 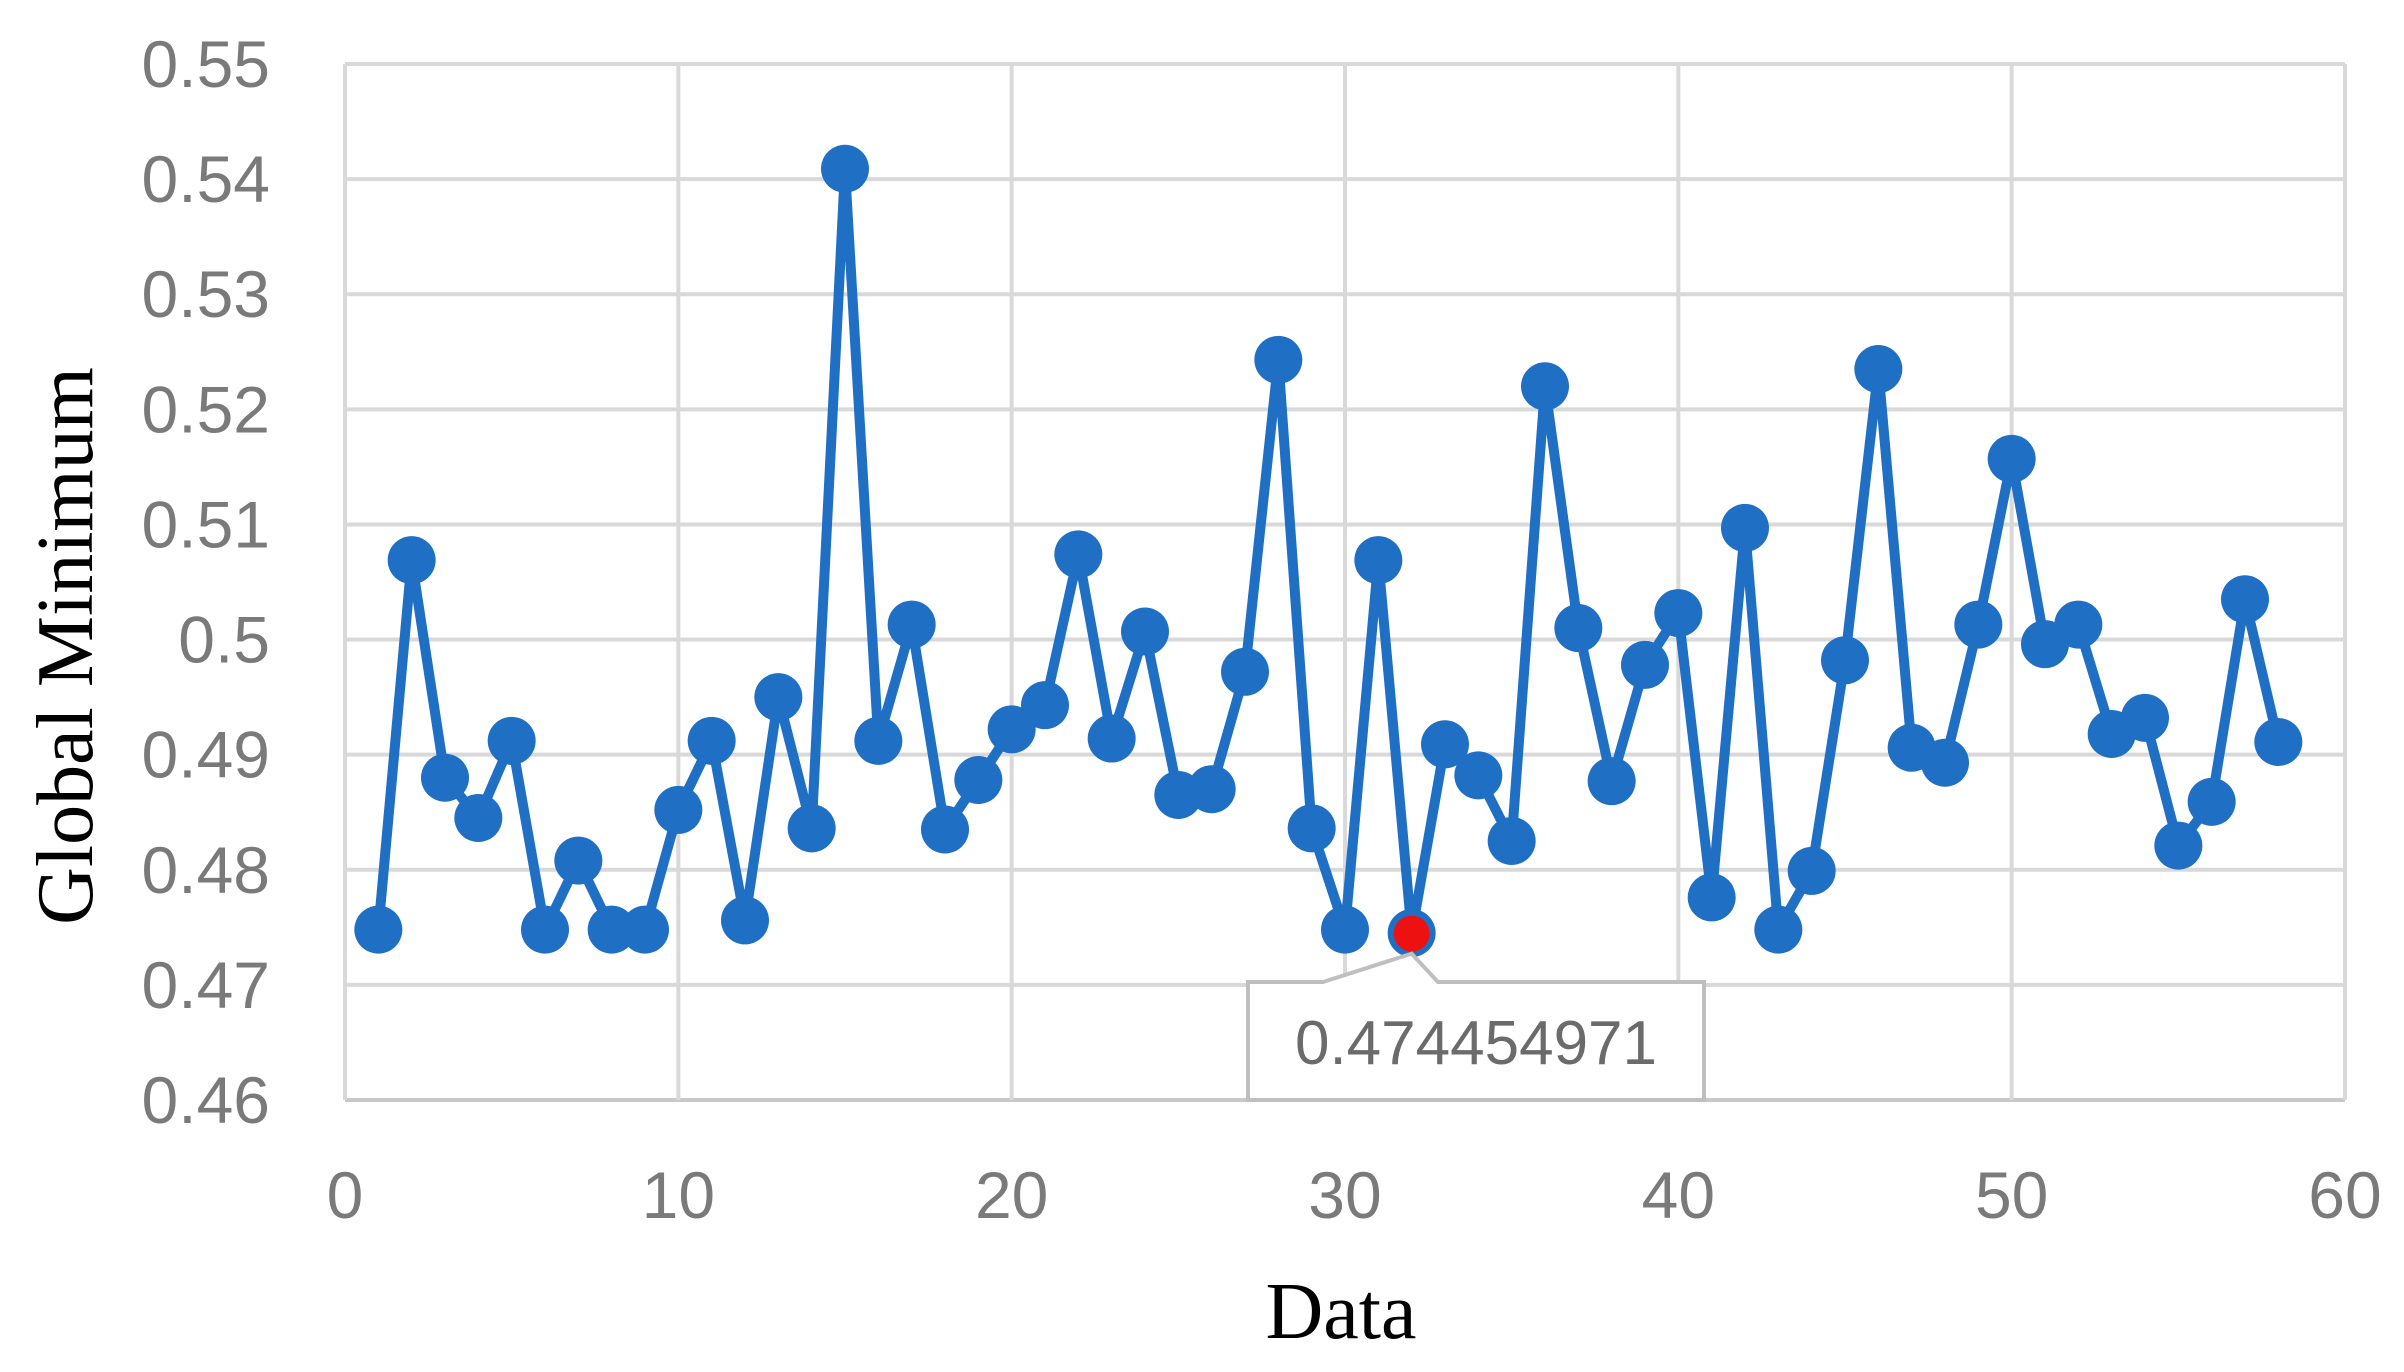 What do you see at coordinates (2011, 1195) in the screenshot?
I see `x-tick-label: 50` at bounding box center [2011, 1195].